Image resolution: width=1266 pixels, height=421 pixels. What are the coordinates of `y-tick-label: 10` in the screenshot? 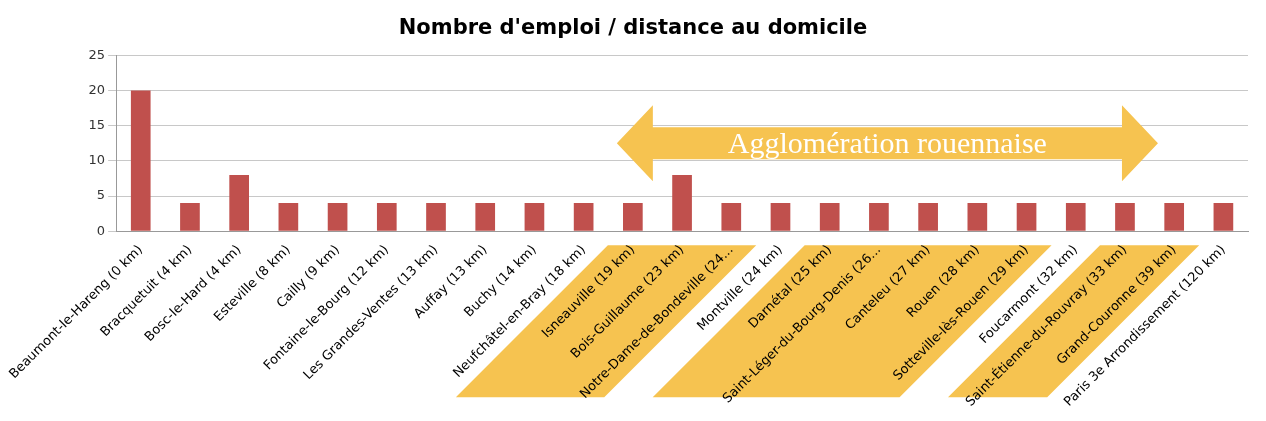 It's located at (97, 160).